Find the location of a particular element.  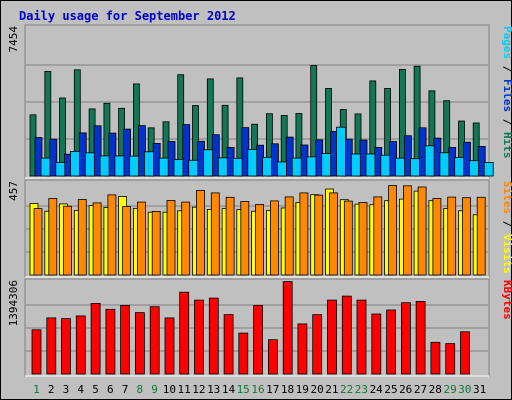

legend: KBytes is located at coordinates (506, 300).